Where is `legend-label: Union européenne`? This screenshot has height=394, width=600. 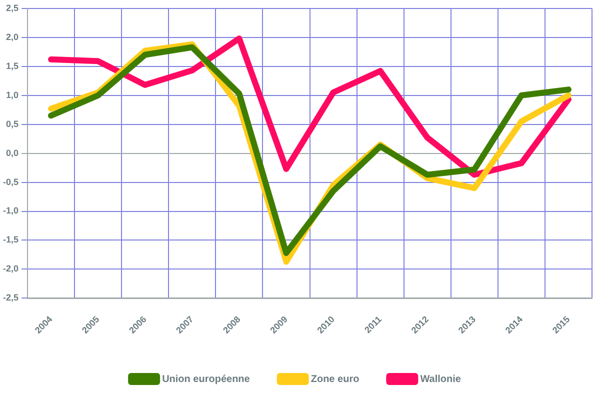 legend-label: Union européenne is located at coordinates (206, 379).